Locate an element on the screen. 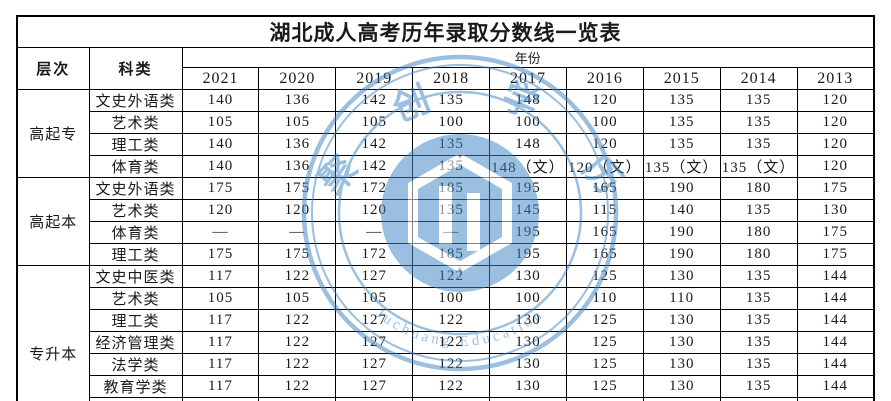  table-row: 体育类 — — — —195 165 190 180 175 is located at coordinates (446, 232).